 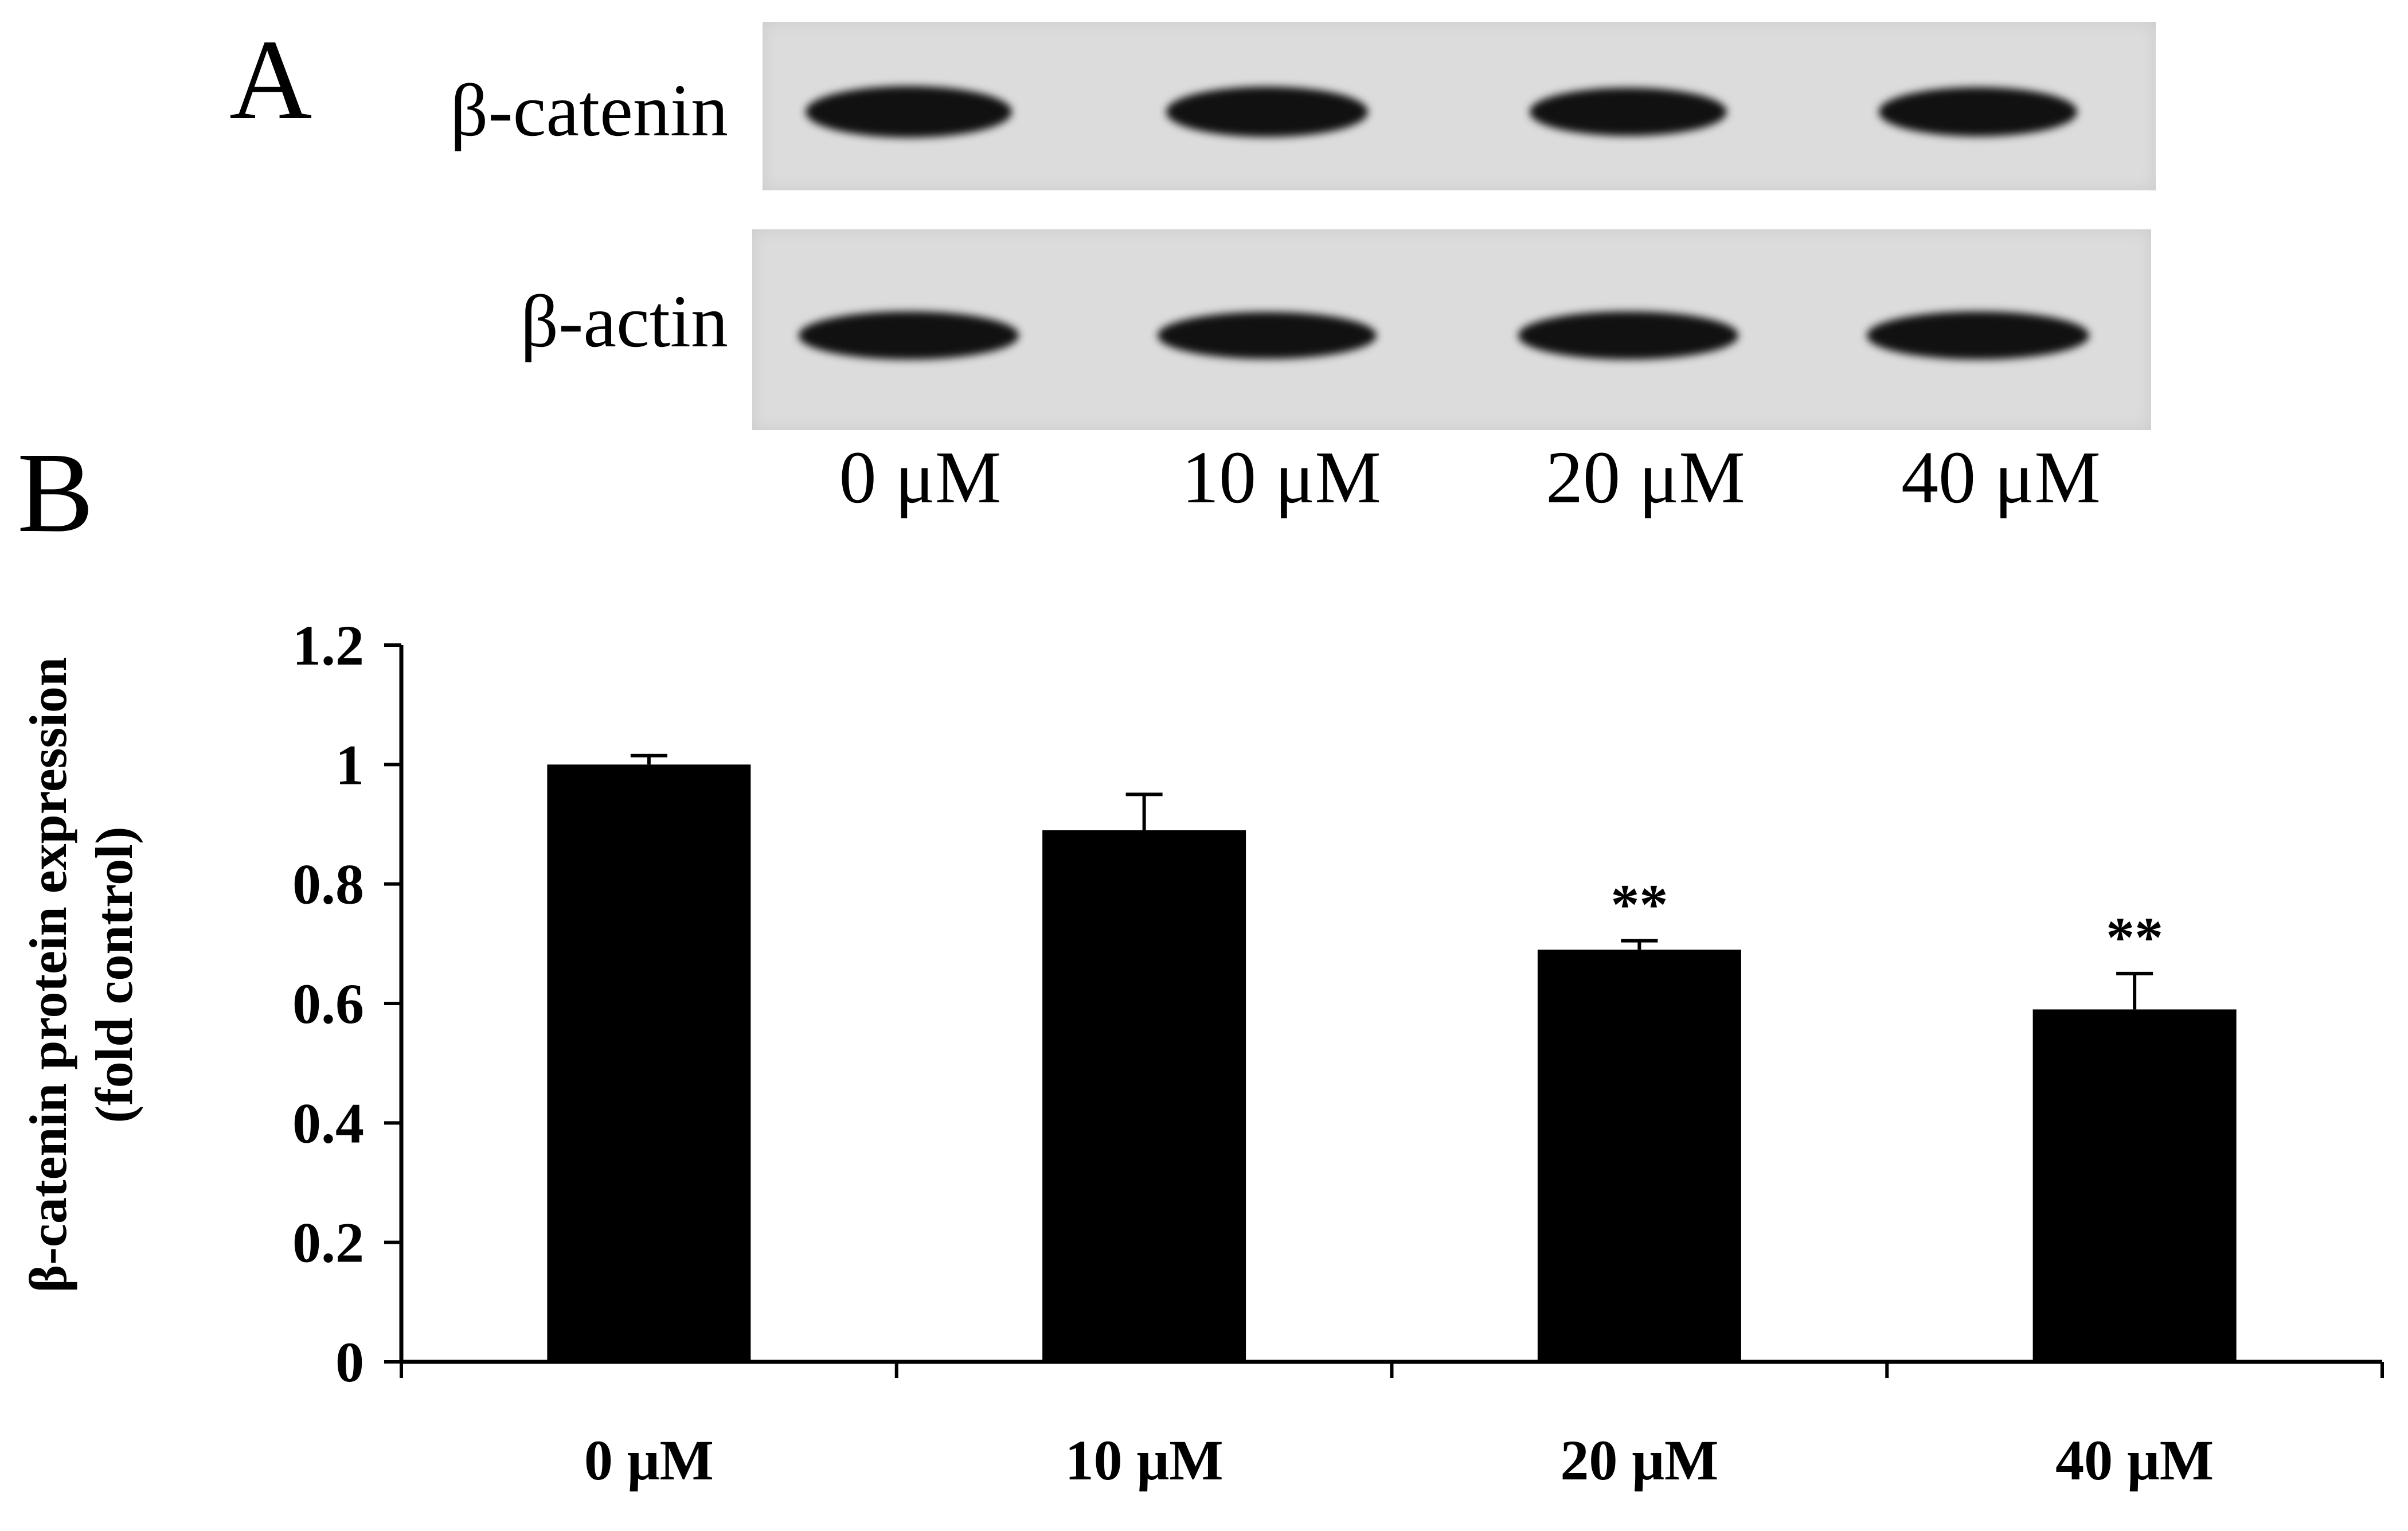 What do you see at coordinates (328, 645) in the screenshot?
I see `y-tick-label: 1.2` at bounding box center [328, 645].